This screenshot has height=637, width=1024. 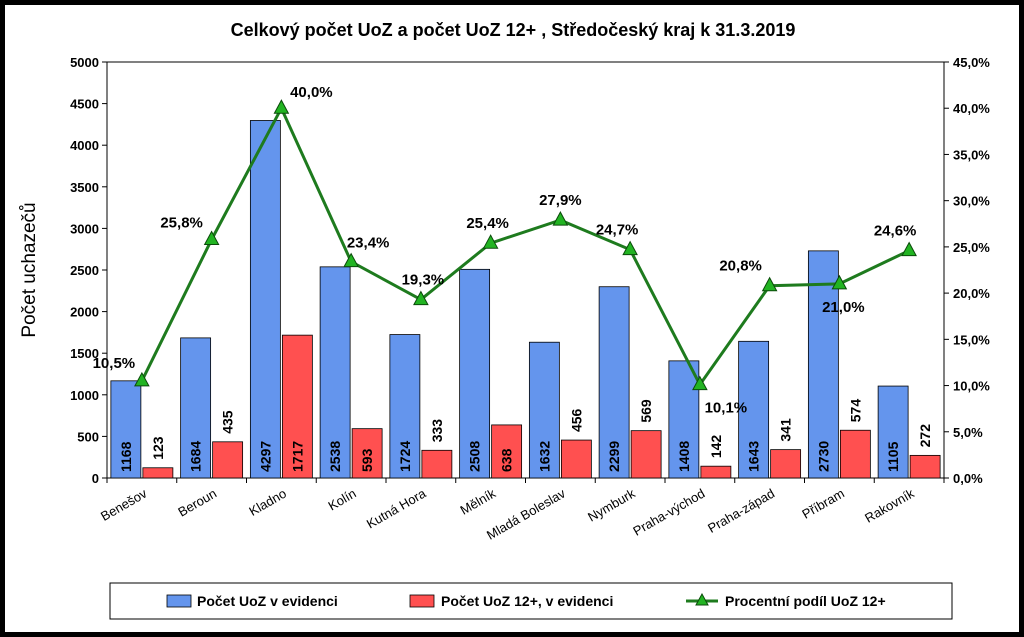 What do you see at coordinates (126, 456) in the screenshot?
I see `bar-uoz-value: 1168` at bounding box center [126, 456].